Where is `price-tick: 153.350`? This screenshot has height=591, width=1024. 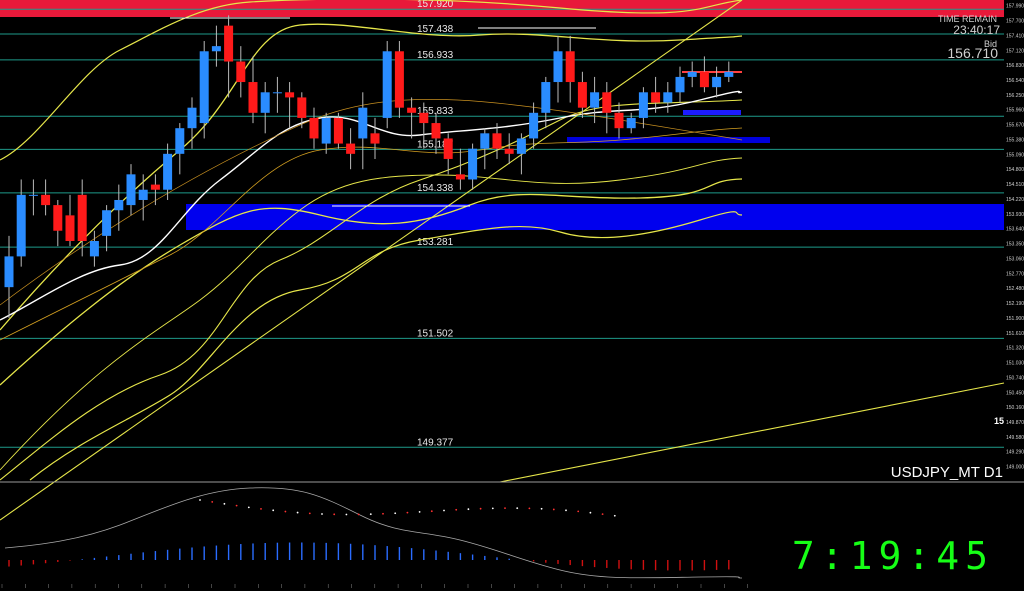
price-tick: 153.350 is located at coordinates (1015, 245).